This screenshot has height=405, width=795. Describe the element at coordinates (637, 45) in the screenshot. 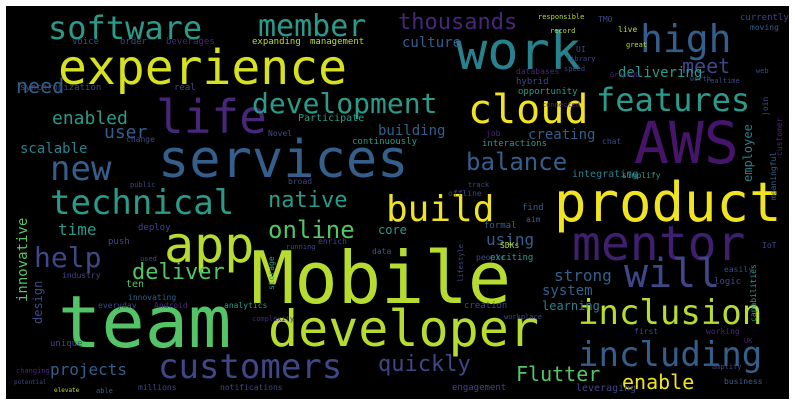

I see `word-great: great` at that location.